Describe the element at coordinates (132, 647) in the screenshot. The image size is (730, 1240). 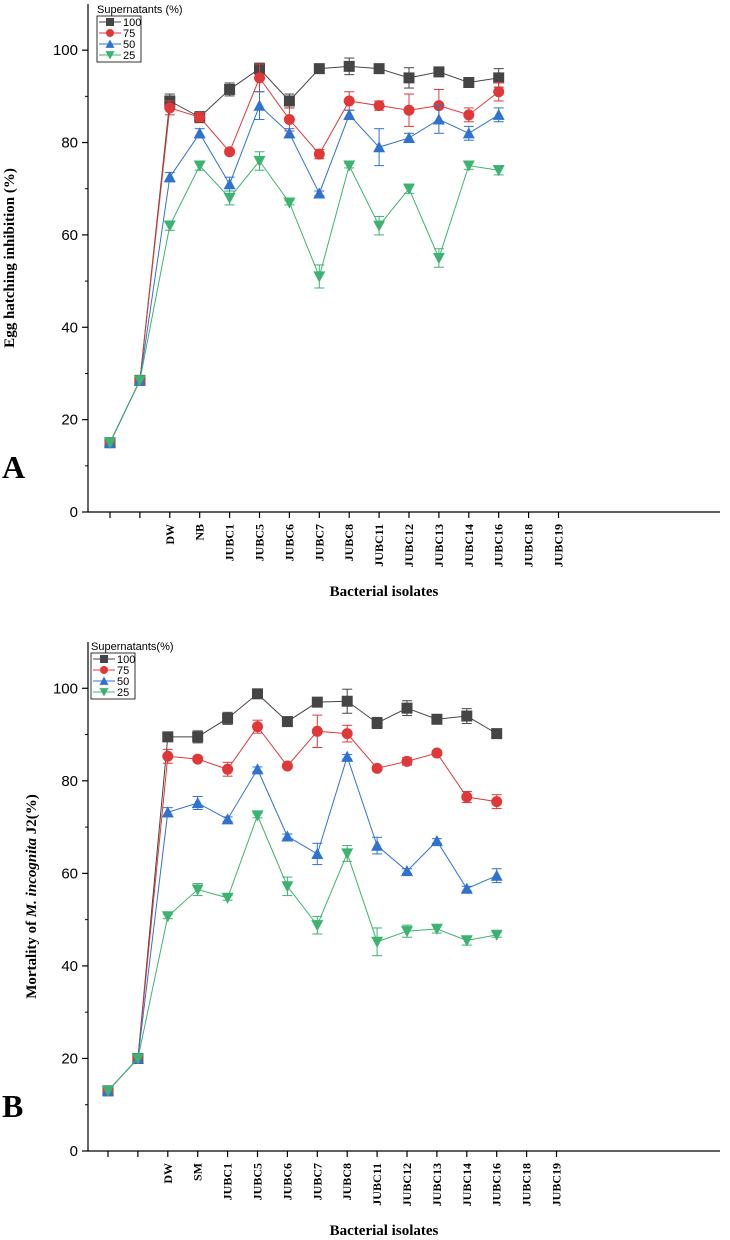
I see `legend-title: Supernatants(%)` at that location.